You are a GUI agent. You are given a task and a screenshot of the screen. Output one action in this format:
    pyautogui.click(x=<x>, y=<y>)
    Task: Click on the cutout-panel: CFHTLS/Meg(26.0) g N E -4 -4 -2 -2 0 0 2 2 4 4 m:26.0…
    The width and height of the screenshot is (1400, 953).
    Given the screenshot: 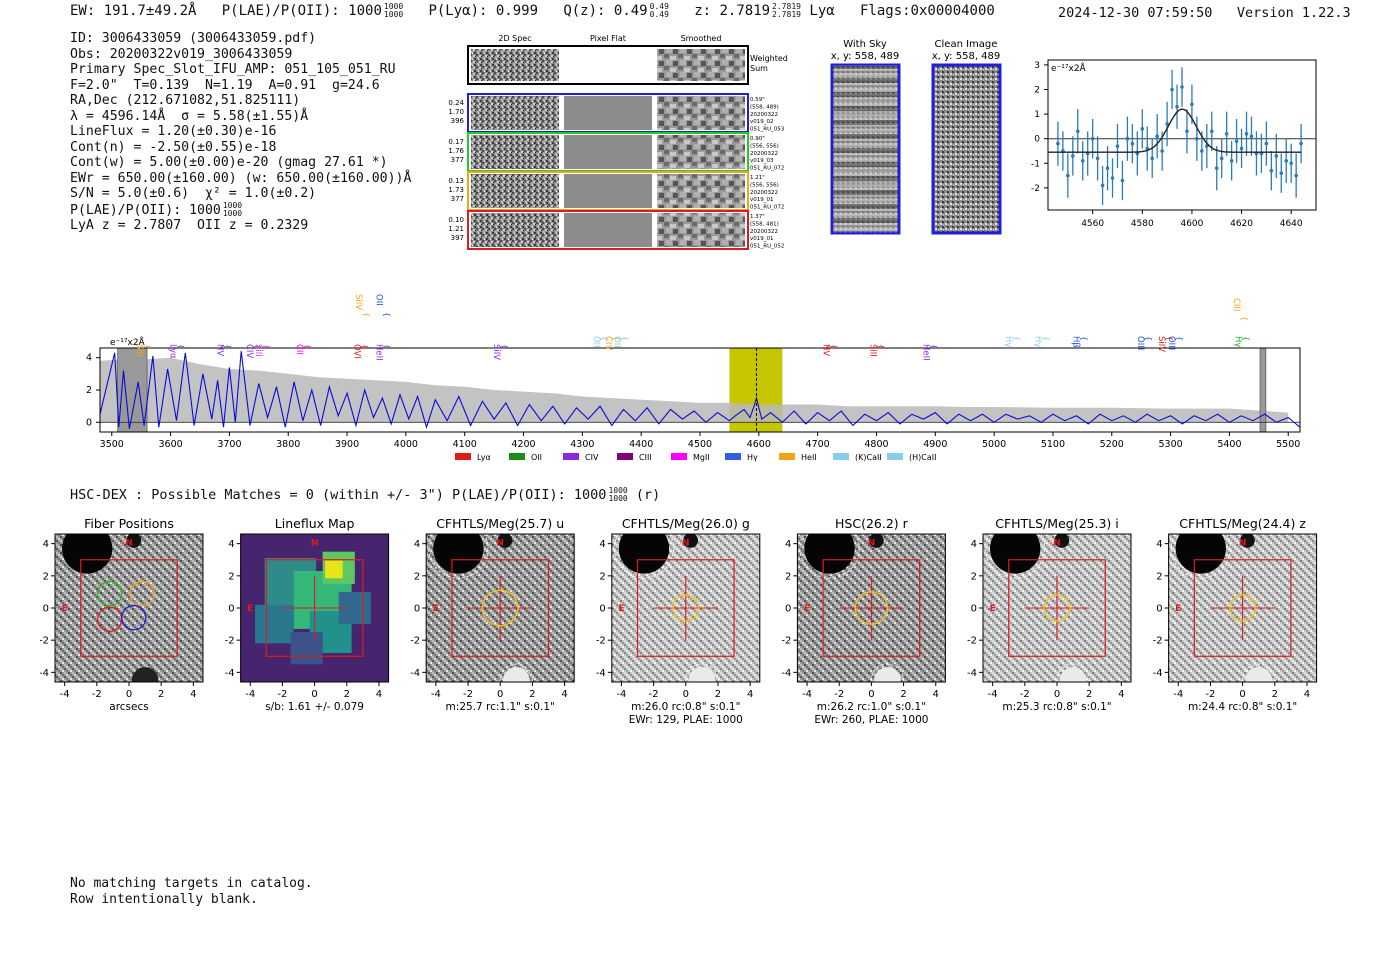 What is the action you would take?
    pyautogui.click(x=678, y=621)
    